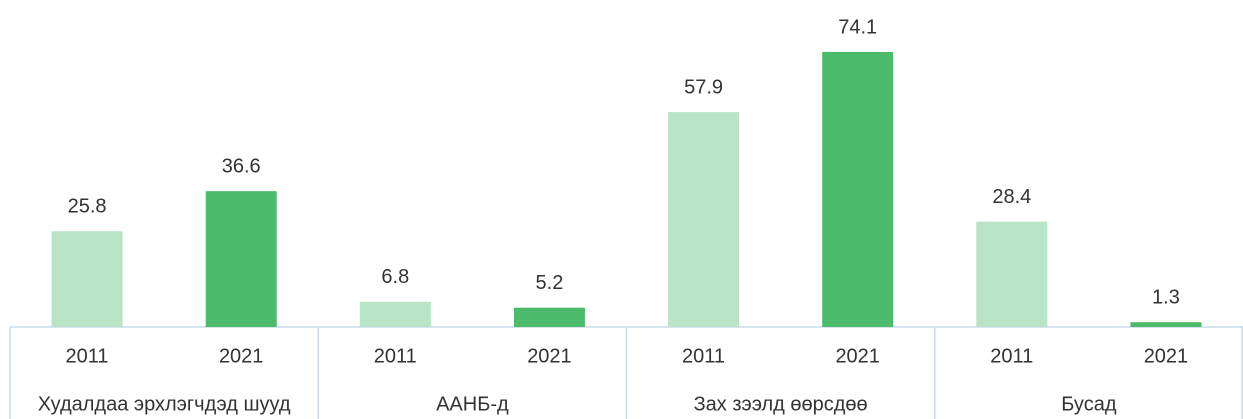  I want to click on value-label: 57.9, so click(703, 87).